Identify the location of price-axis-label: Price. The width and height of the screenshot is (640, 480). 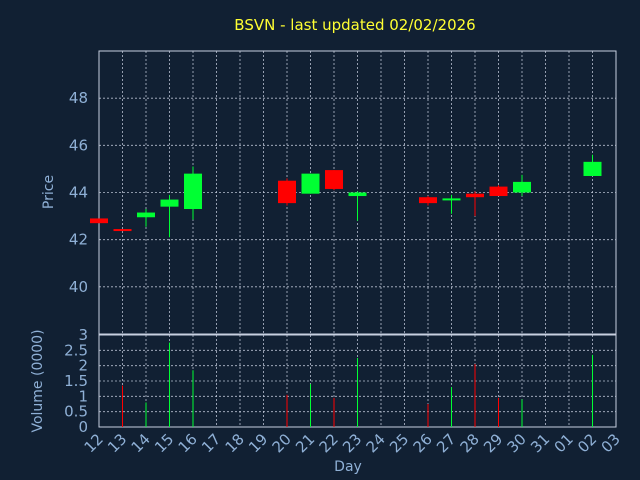
(49, 192).